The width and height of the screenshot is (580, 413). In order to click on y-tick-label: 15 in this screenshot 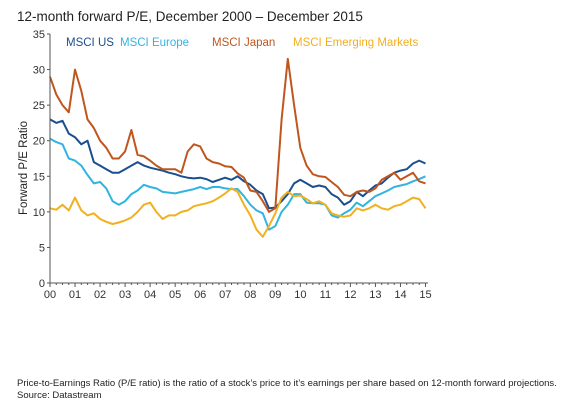, I will do `click(39, 177)`.